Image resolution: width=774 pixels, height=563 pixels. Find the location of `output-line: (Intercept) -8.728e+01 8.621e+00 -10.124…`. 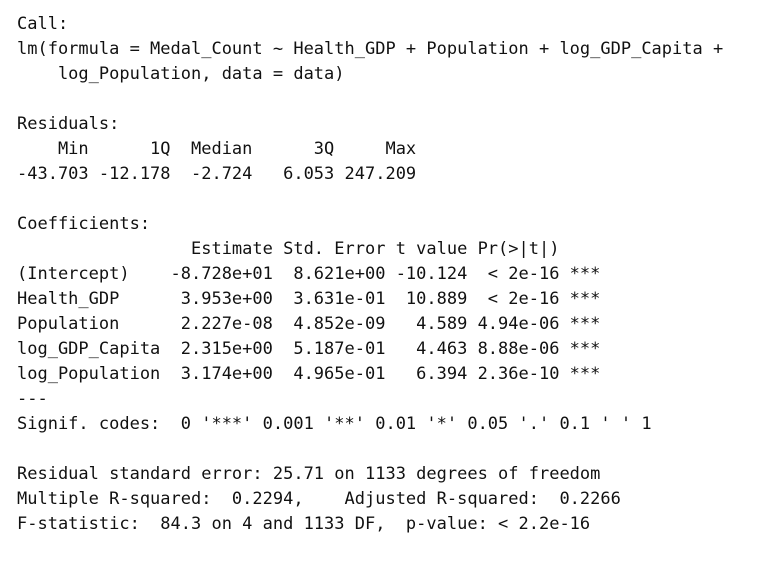

output-line: (Intercept) -8.728e+01 8.621e+00 -10.124… is located at coordinates (309, 274).